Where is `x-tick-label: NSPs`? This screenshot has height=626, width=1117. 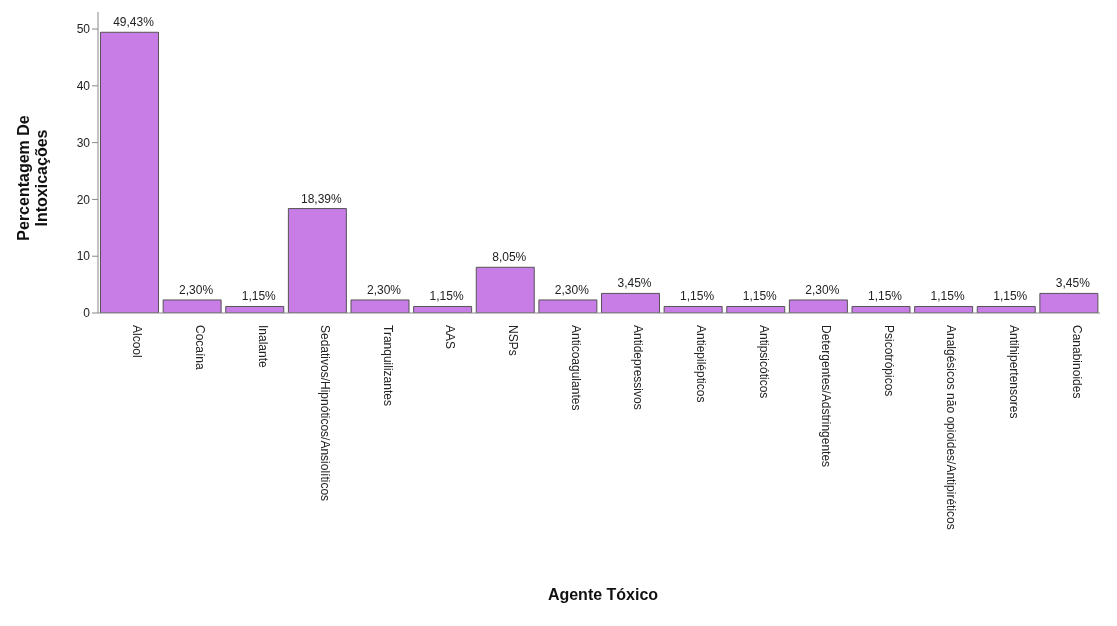 x-tick-label: NSPs is located at coordinates (513, 340).